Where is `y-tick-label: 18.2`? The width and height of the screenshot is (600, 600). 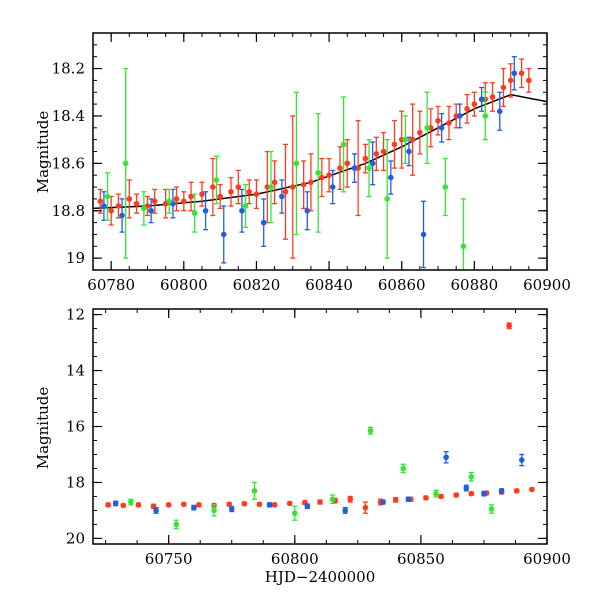 y-tick-label: 18.2 is located at coordinates (68, 69).